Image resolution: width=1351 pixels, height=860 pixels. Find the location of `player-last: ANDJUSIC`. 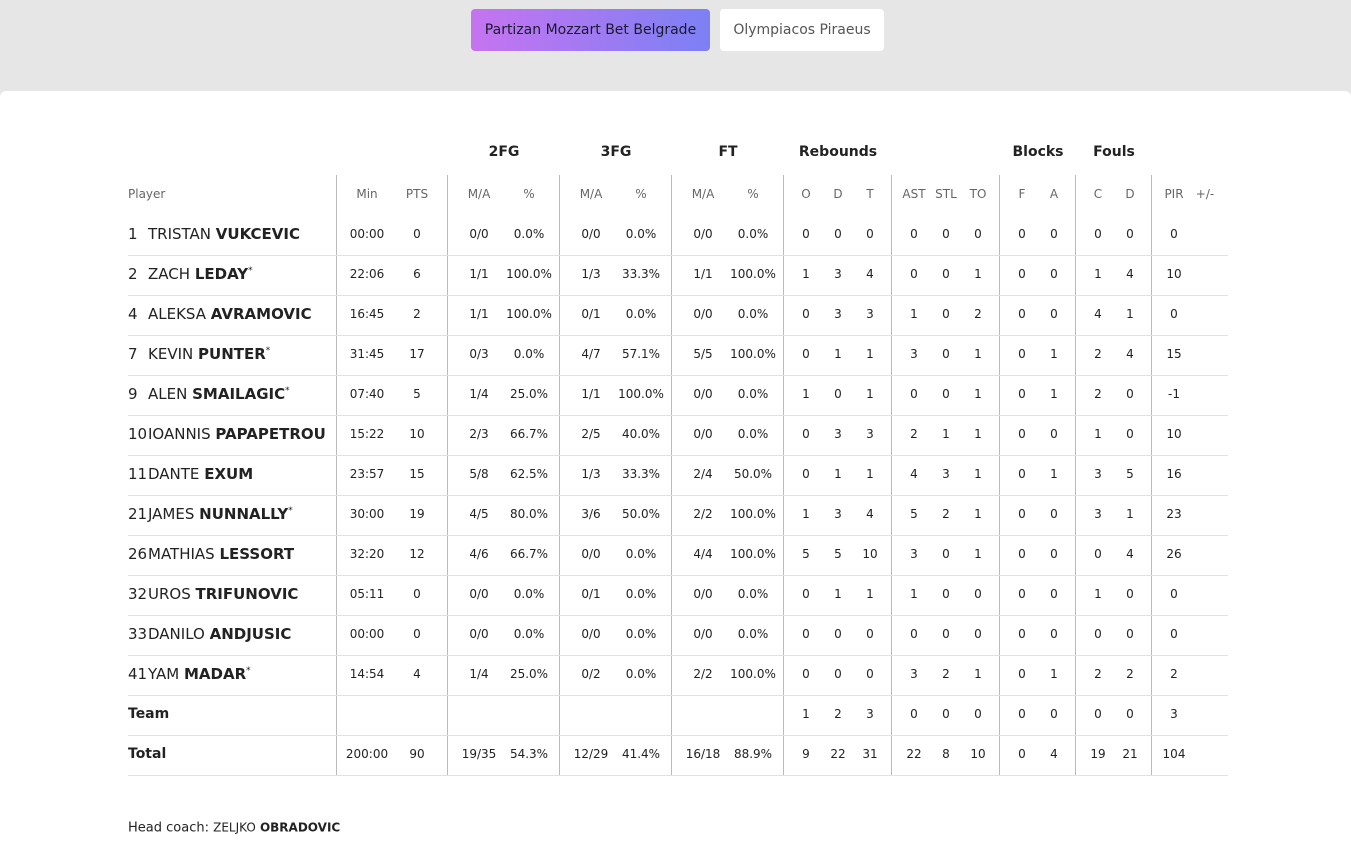

player-last: ANDJUSIC is located at coordinates (250, 634).